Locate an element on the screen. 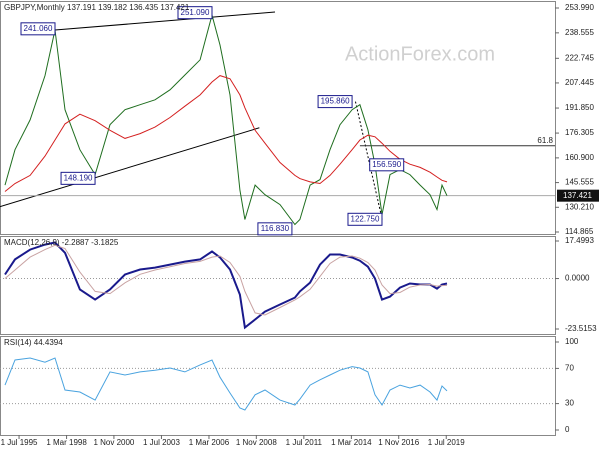 The height and width of the screenshot is (450, 600). annotation-label: 148.190 is located at coordinates (78, 177).